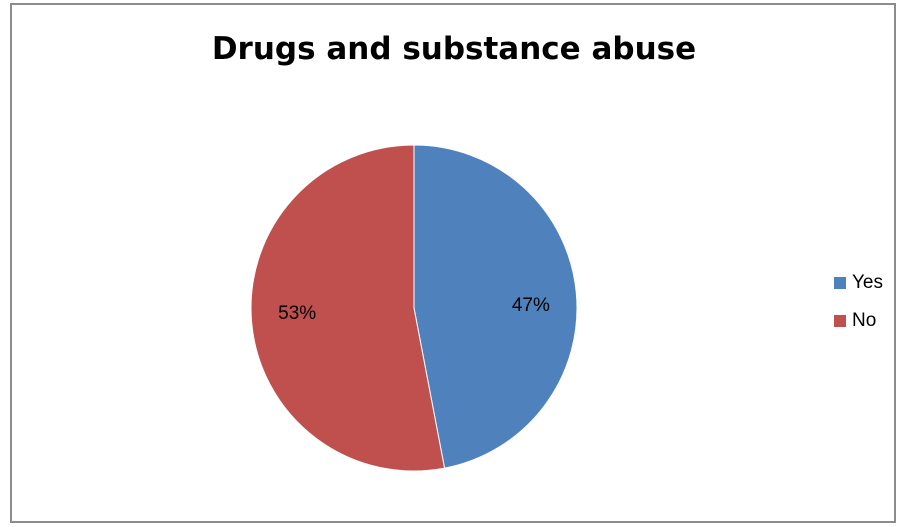 The image size is (908, 527). I want to click on legend-item-no: No, so click(858, 320).